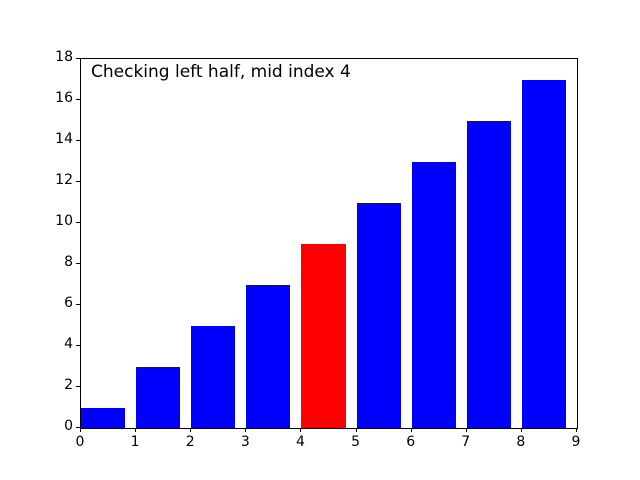 This screenshot has width=640, height=480. Describe the element at coordinates (80, 442) in the screenshot. I see `x-tick-label: 0` at that location.